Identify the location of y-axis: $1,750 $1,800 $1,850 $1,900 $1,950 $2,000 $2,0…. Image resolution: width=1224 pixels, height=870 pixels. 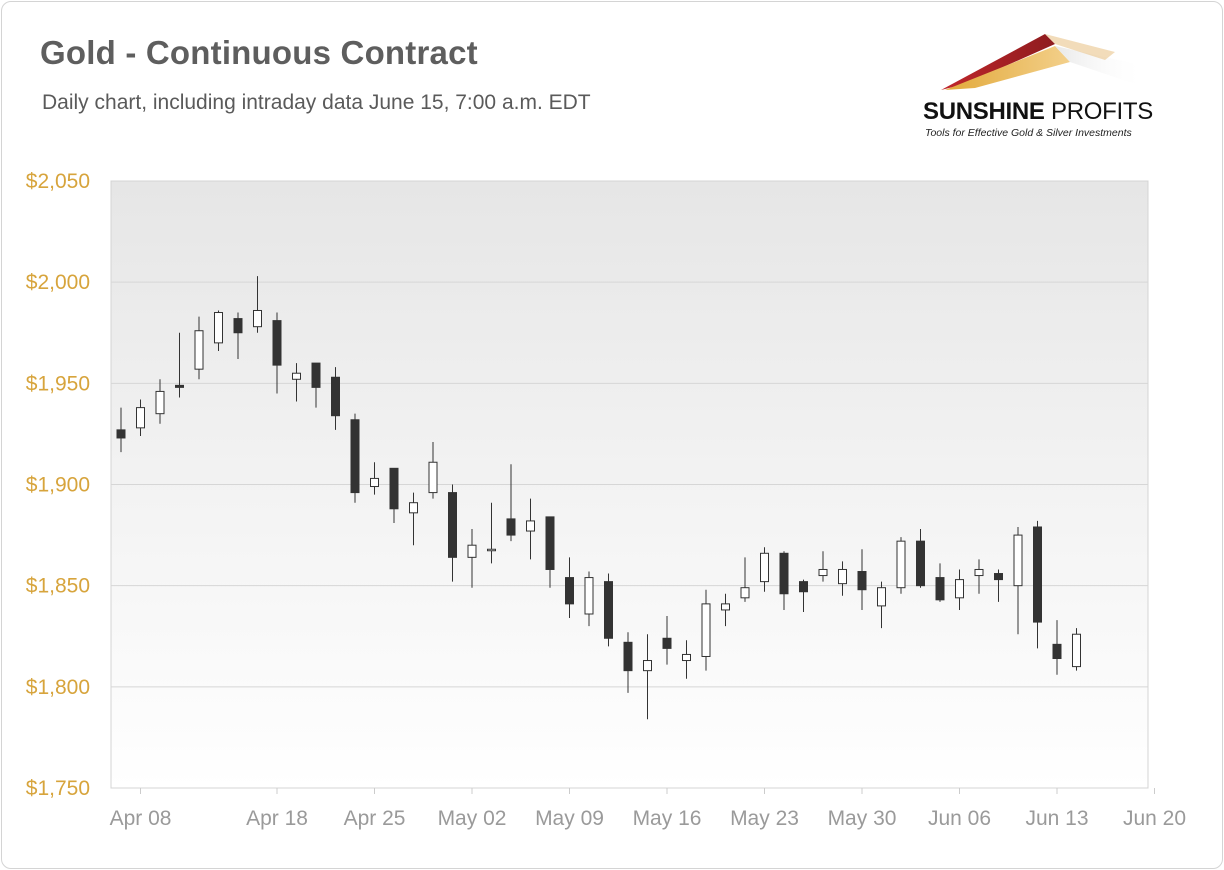
(58, 485).